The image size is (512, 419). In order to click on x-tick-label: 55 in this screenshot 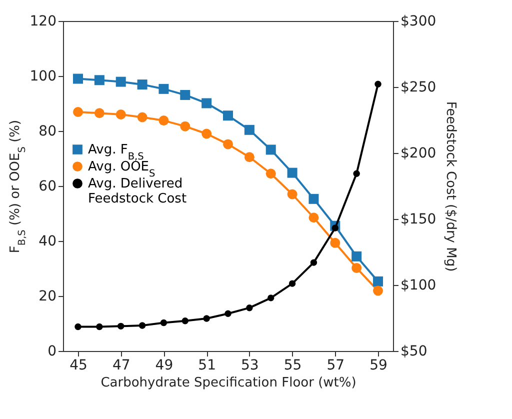, I will do `click(293, 366)`.